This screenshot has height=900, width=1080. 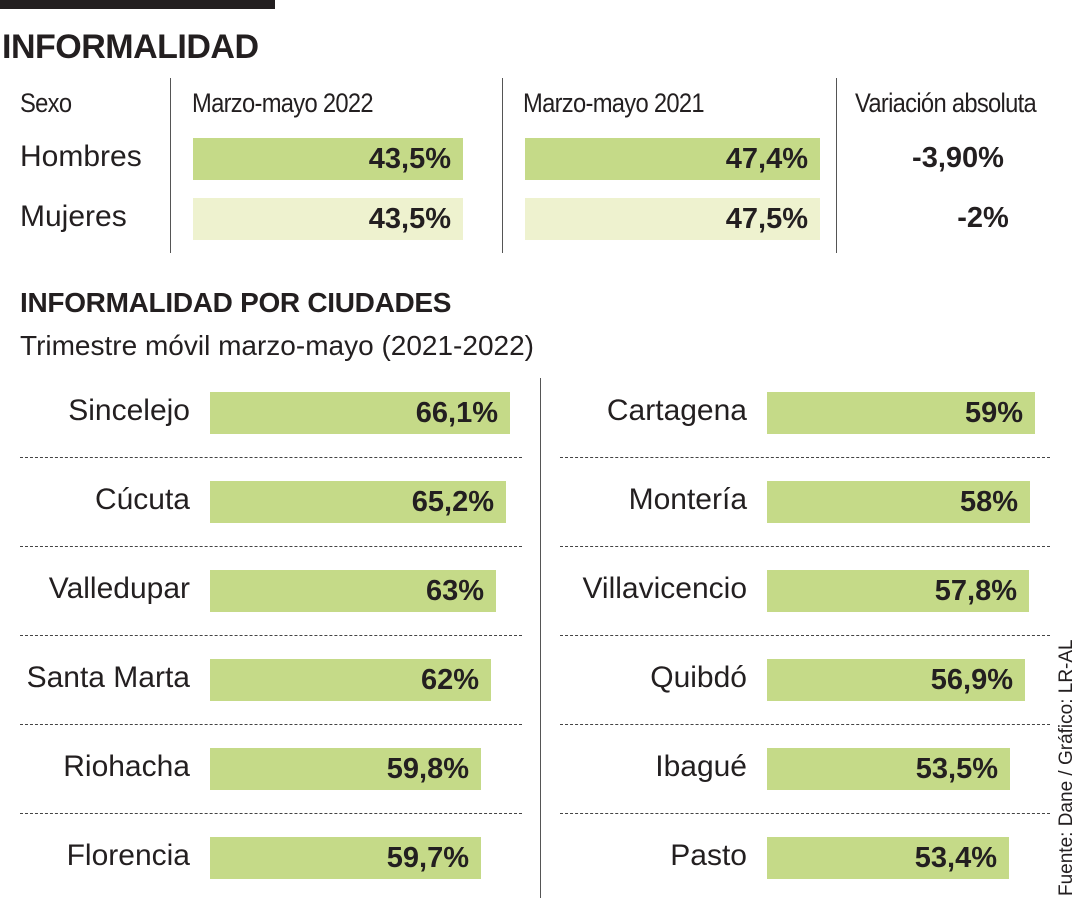 I want to click on city-label: Ibagué, so click(x=701, y=766).